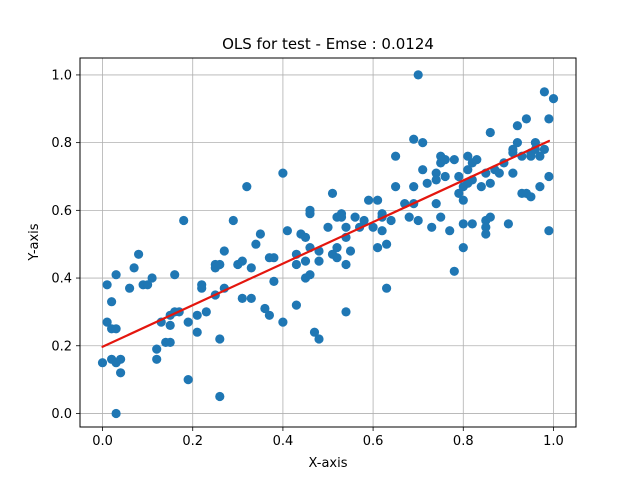 The height and width of the screenshot is (480, 640). I want to click on y-tick-label: 0.2, so click(61, 346).